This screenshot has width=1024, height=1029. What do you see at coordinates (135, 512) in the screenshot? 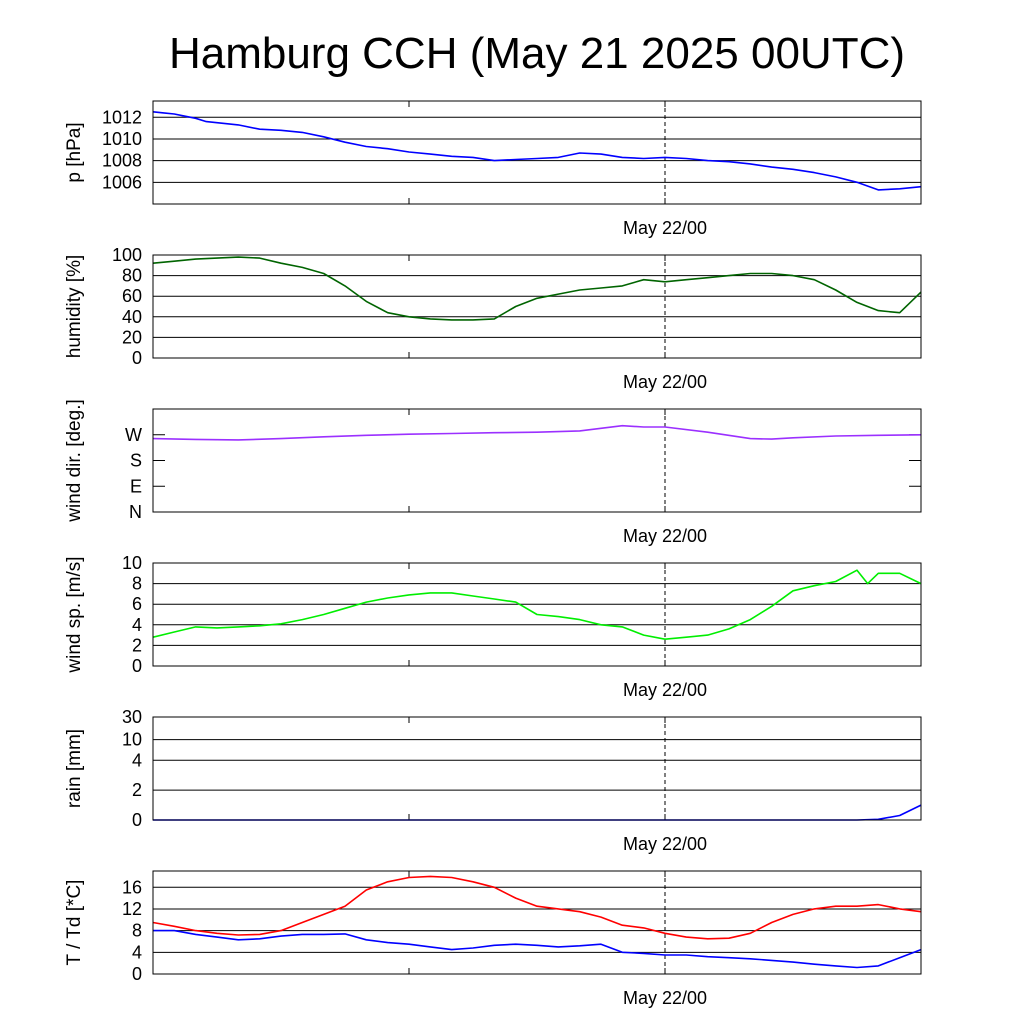
I see `y-tick-label: N` at bounding box center [135, 512].